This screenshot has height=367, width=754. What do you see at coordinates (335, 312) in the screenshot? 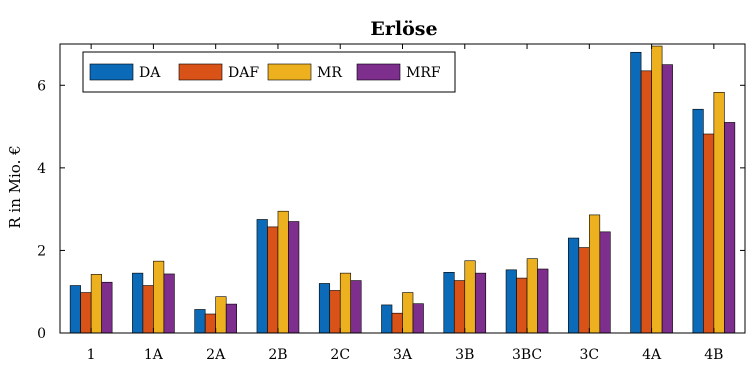
I see `bar-daf-2c` at bounding box center [335, 312].